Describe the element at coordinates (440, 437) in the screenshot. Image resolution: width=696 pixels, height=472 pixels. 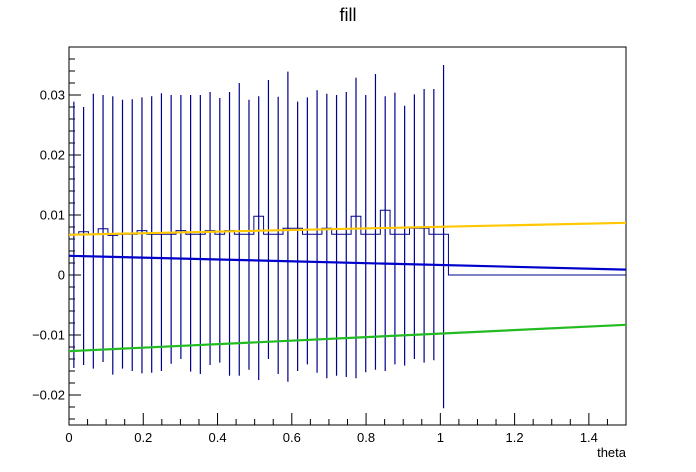
I see `x-tick-label: 1` at that location.